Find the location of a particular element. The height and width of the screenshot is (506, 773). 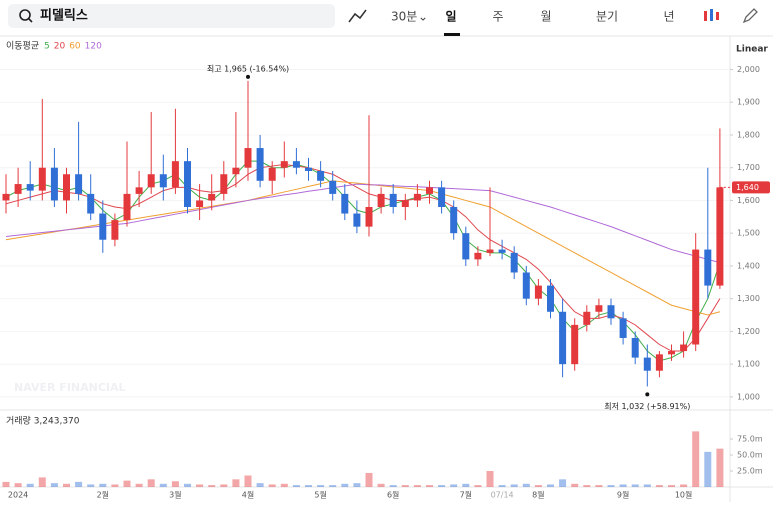

period-tab: 월 is located at coordinates (545, 17).